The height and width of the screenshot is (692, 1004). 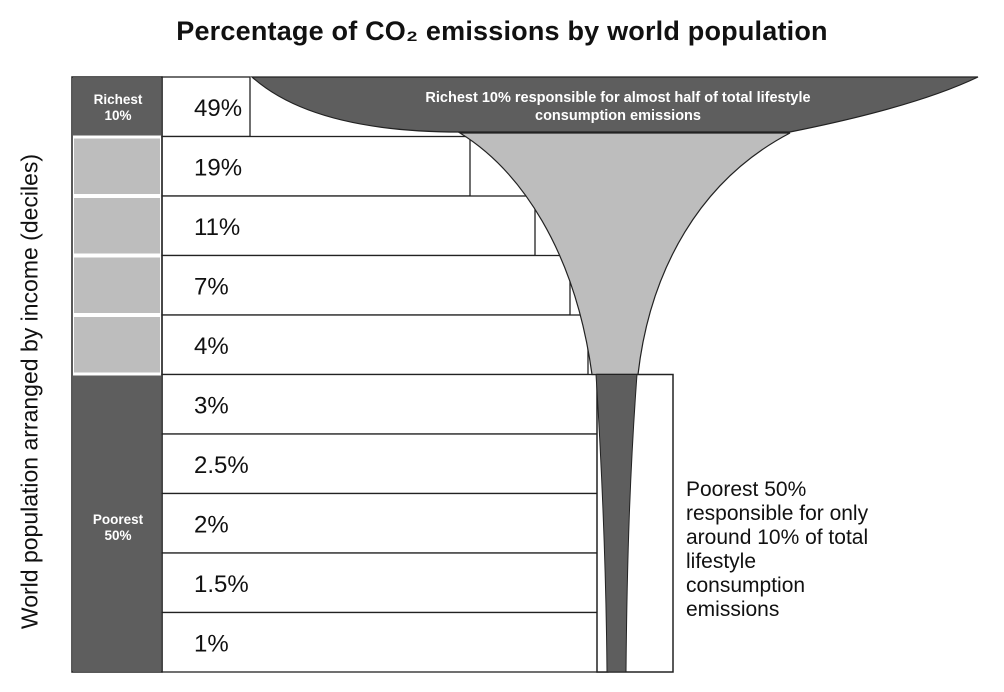 I want to click on decile-value-label: 4%, so click(x=211, y=346).